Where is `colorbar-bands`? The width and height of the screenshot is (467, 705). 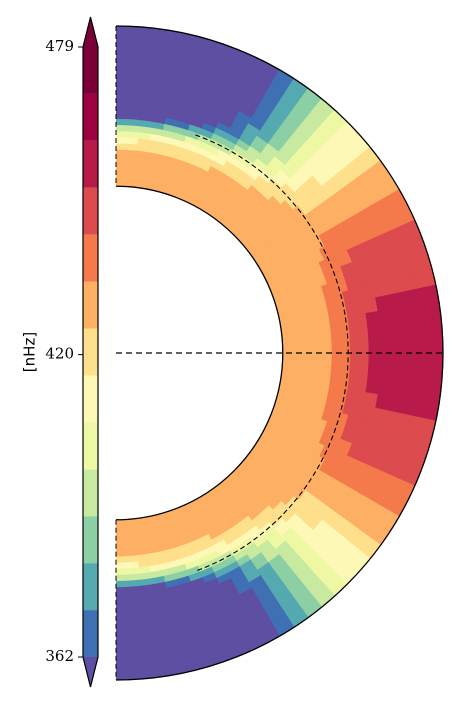
colorbar-bands is located at coordinates (90, 352).